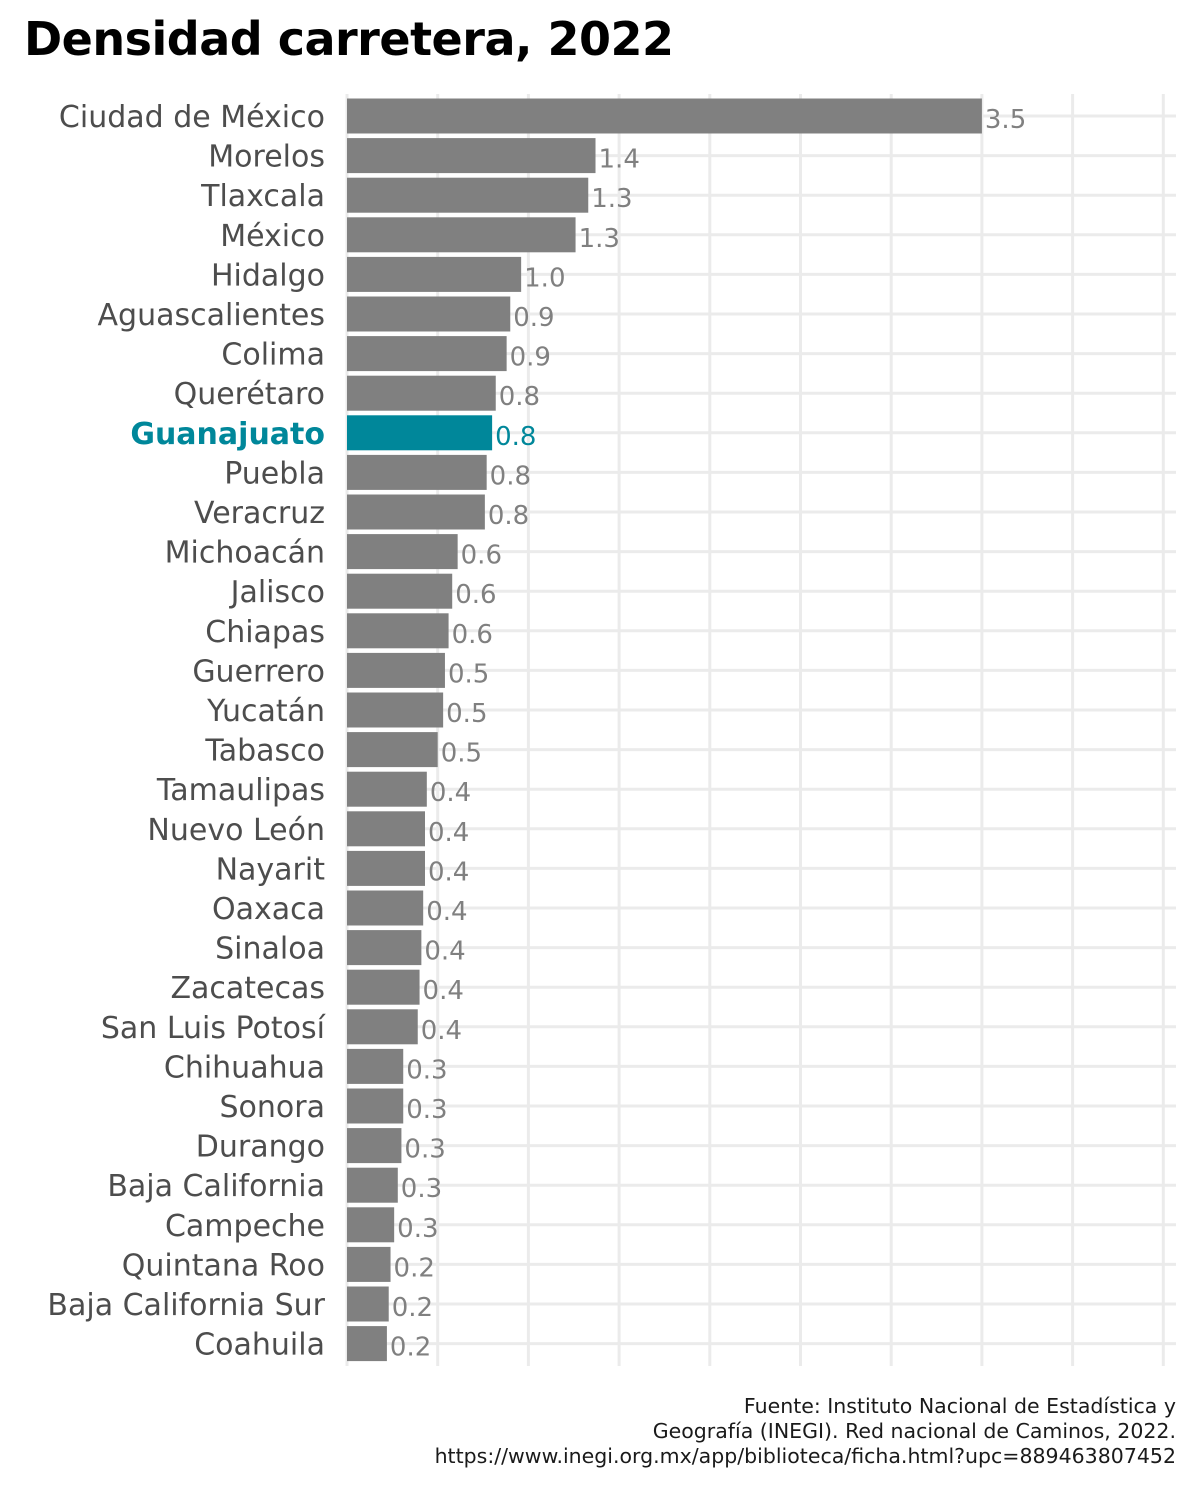 The height and width of the screenshot is (1500, 1200). Describe the element at coordinates (272, 236) in the screenshot. I see `category-label: México` at that location.